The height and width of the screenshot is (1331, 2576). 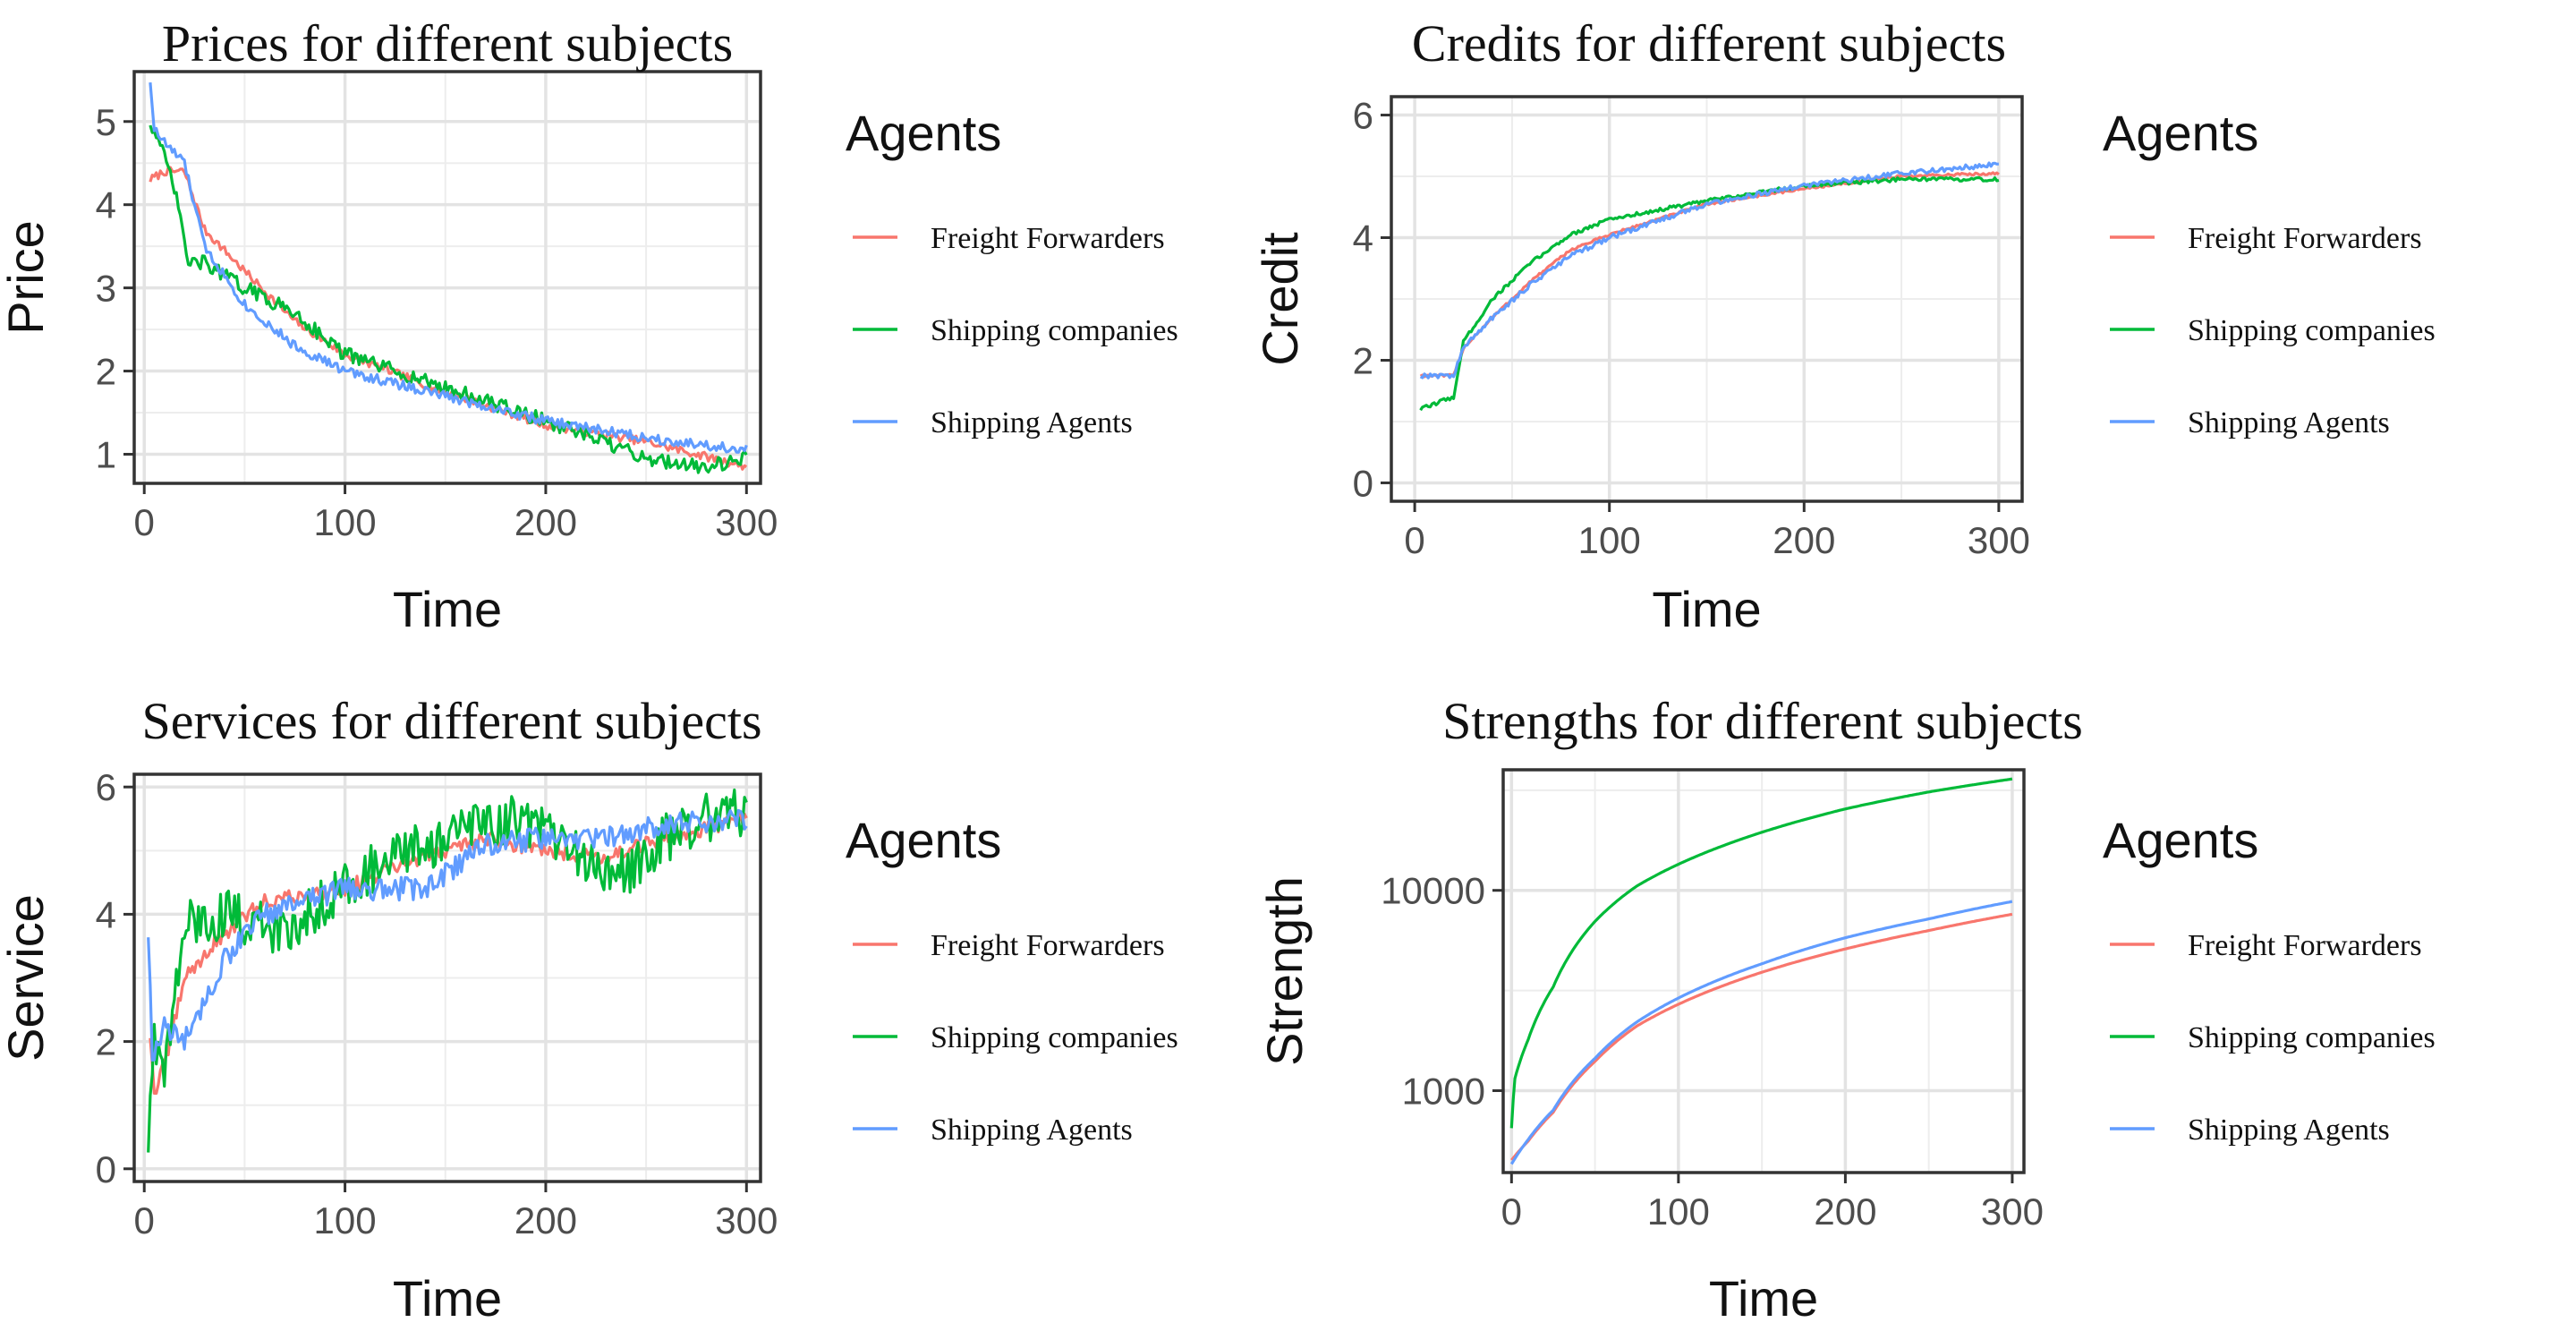 What do you see at coordinates (1280, 299) in the screenshot?
I see `y-axis-label: Credit` at bounding box center [1280, 299].